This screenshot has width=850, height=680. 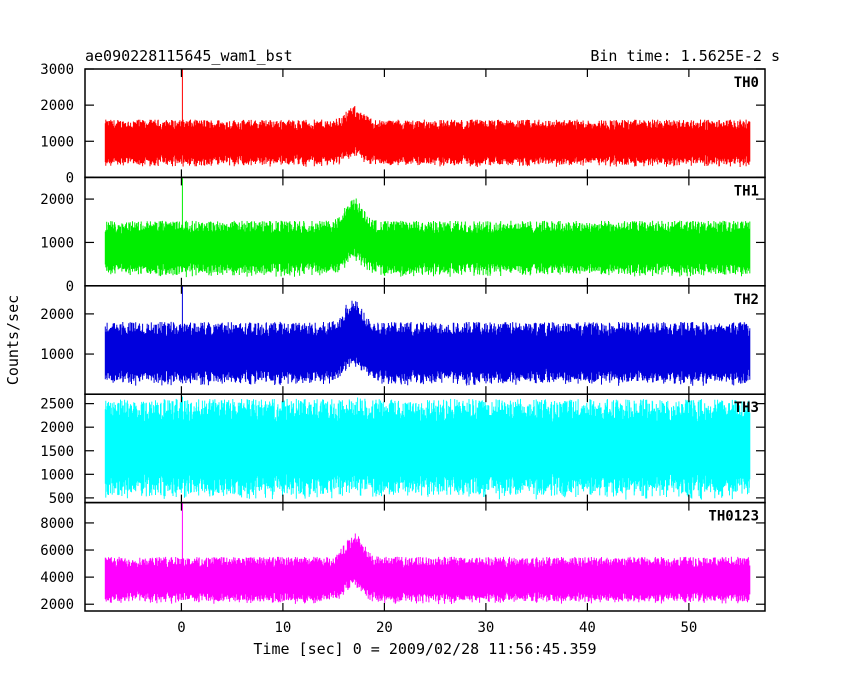 What do you see at coordinates (384, 628) in the screenshot?
I see `x-tick-label: 20` at bounding box center [384, 628].